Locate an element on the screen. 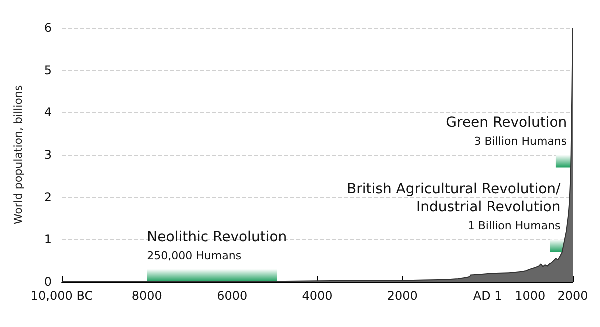 The width and height of the screenshot is (600, 327). x-tick-label: 6000 is located at coordinates (232, 296).